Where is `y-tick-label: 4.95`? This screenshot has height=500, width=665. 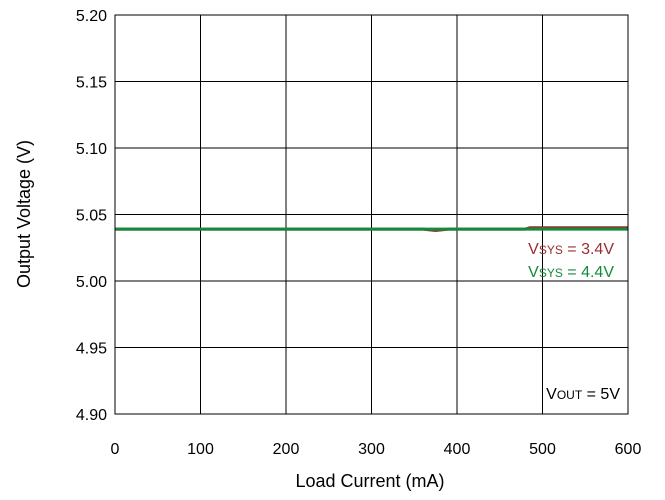
y-tick-label: 4.95 is located at coordinates (91, 349).